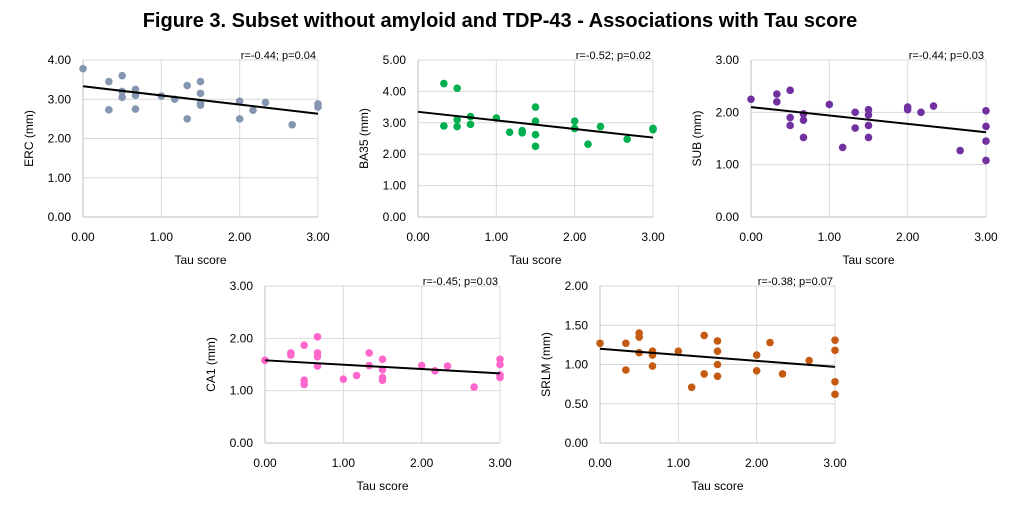 The image size is (1024, 512). Describe the element at coordinates (395, 91) in the screenshot. I see `y-tick-label: 4.00` at that location.